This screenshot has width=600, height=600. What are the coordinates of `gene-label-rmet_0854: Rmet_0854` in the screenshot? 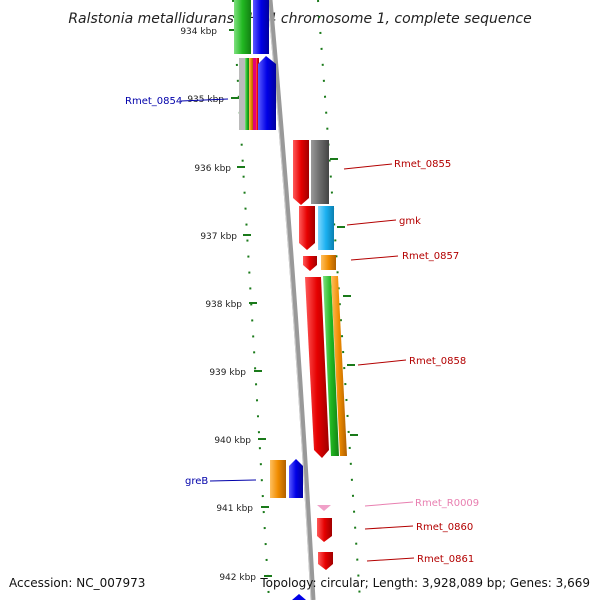 It's located at (153, 101).